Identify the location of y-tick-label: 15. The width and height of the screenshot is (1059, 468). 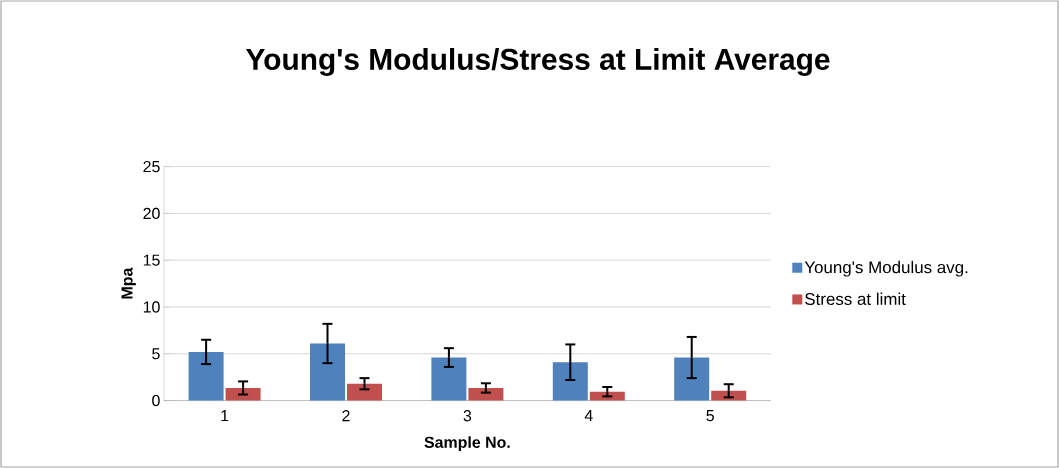
(151, 260).